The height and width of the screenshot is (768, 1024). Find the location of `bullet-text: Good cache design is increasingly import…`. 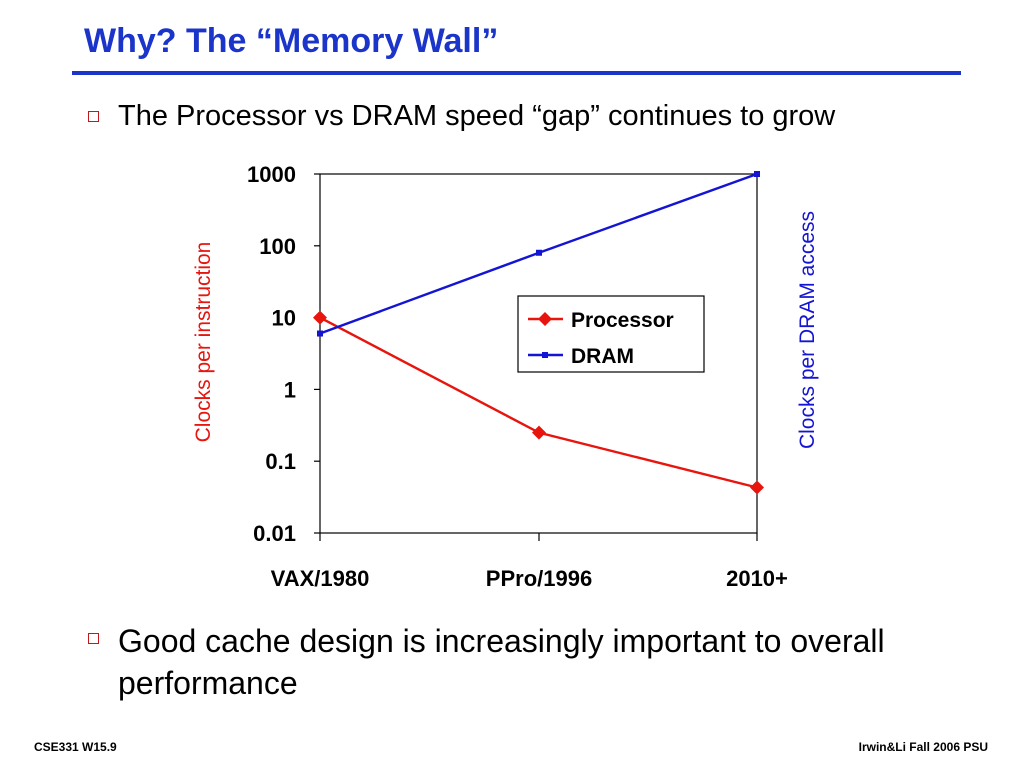

bullet-text: Good cache design is increasingly import… is located at coordinates (501, 662).